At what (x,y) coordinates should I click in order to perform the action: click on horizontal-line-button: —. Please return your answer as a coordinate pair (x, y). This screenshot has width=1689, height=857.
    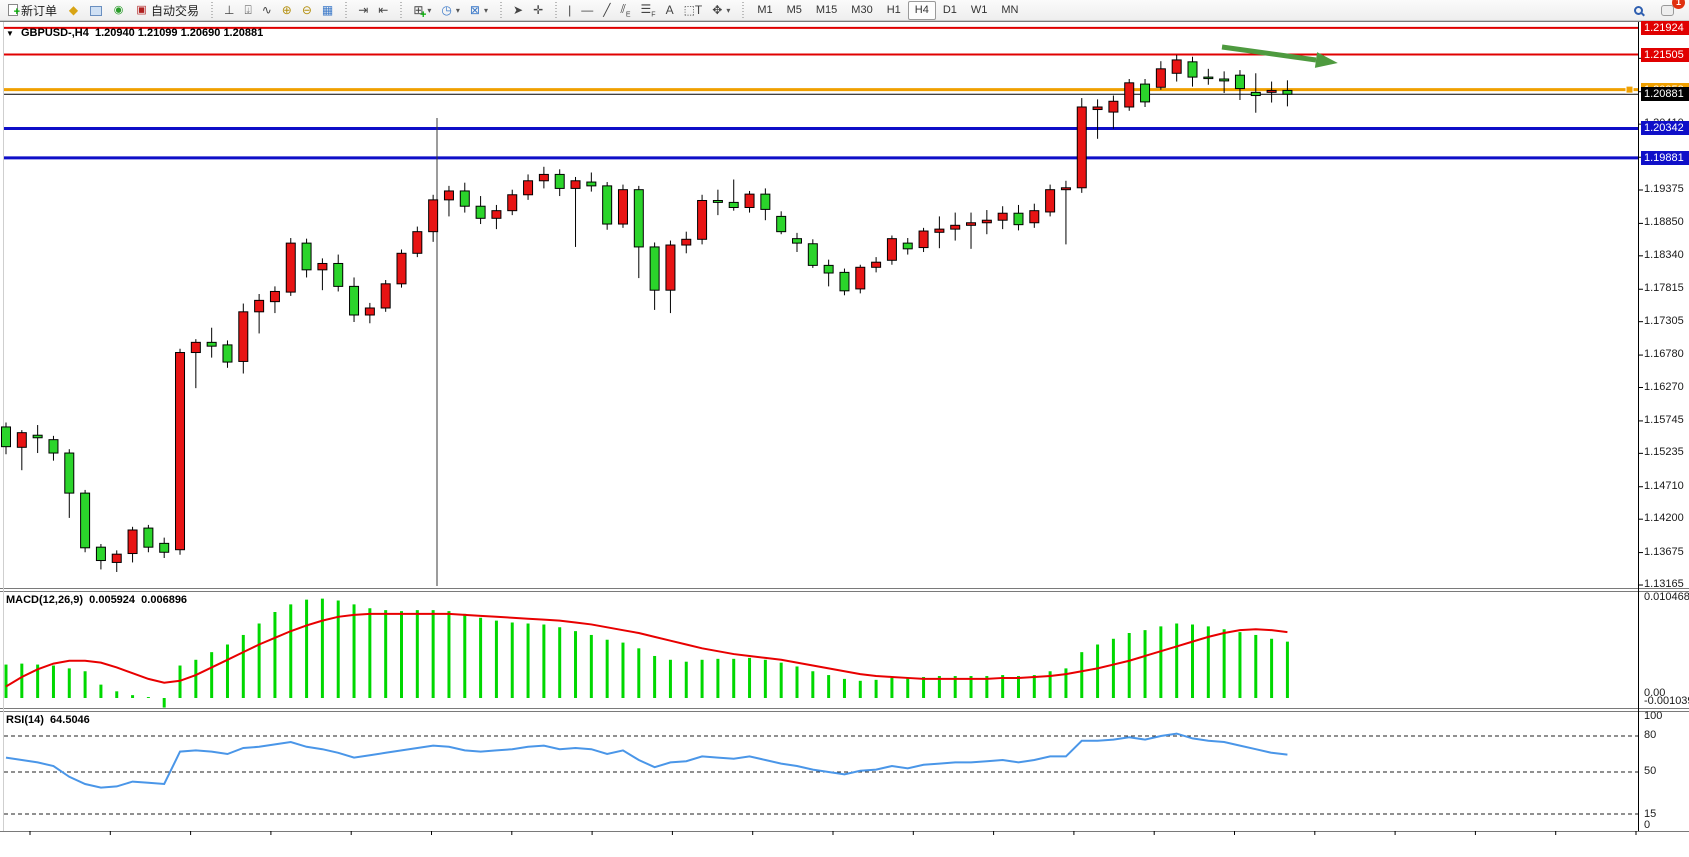
    Looking at the image, I should click on (587, 10).